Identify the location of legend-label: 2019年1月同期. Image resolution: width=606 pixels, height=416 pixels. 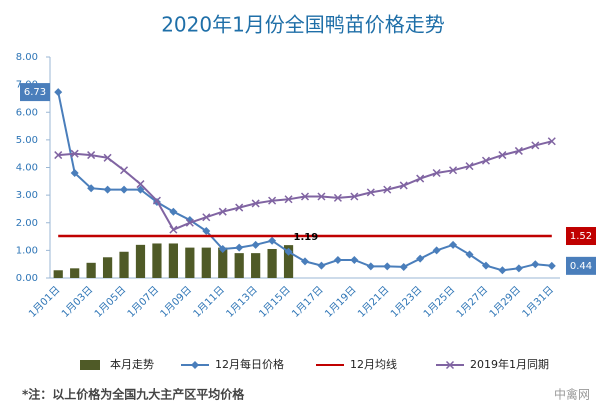
(509, 364).